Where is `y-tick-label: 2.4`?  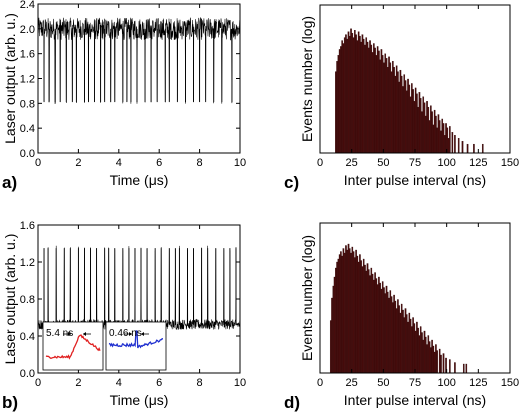
y-tick-label: 2.4 is located at coordinates (27, 5).